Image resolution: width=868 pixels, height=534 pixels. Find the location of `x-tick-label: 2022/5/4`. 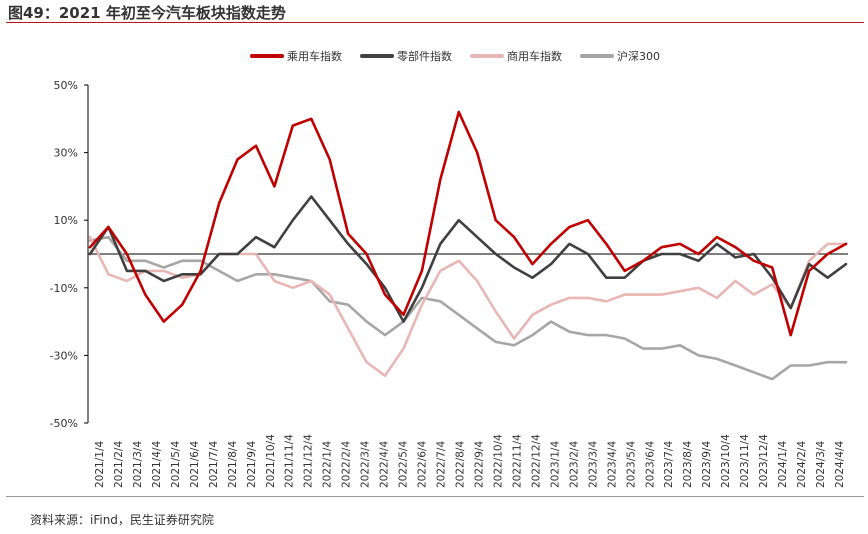

x-tick-label: 2022/5/4 is located at coordinates (404, 464).